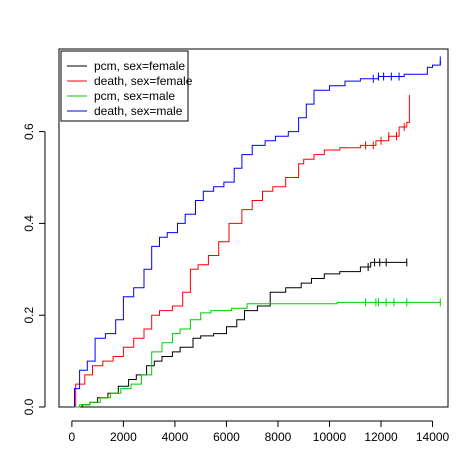 This screenshot has height=474, width=474. Describe the element at coordinates (29, 406) in the screenshot. I see `y-tick-label: 0.0` at that location.